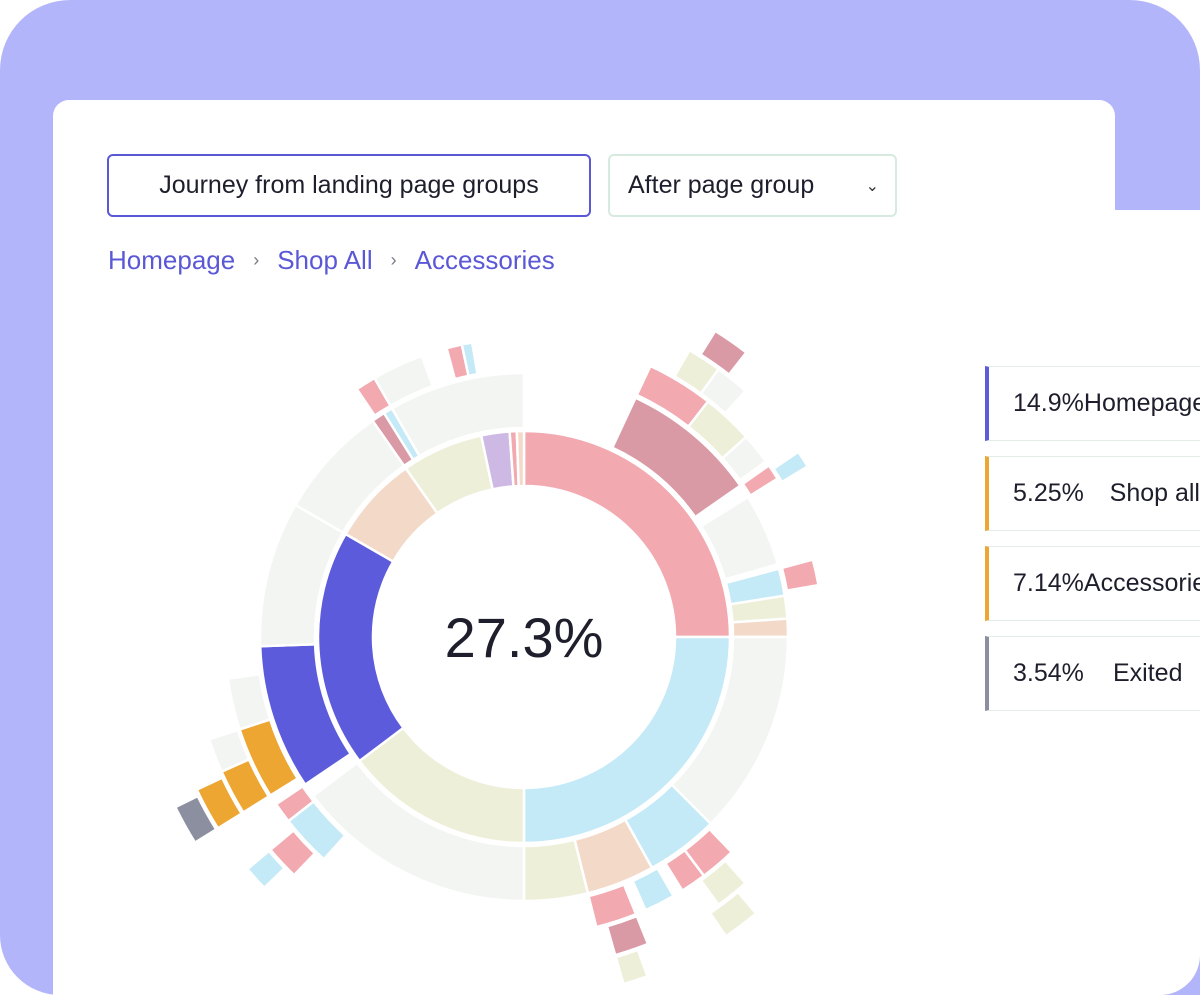 Image resolution: width=1200 pixels, height=995 pixels. What do you see at coordinates (1092, 673) in the screenshot?
I see `legend-item: 3.54% Exited` at bounding box center [1092, 673].